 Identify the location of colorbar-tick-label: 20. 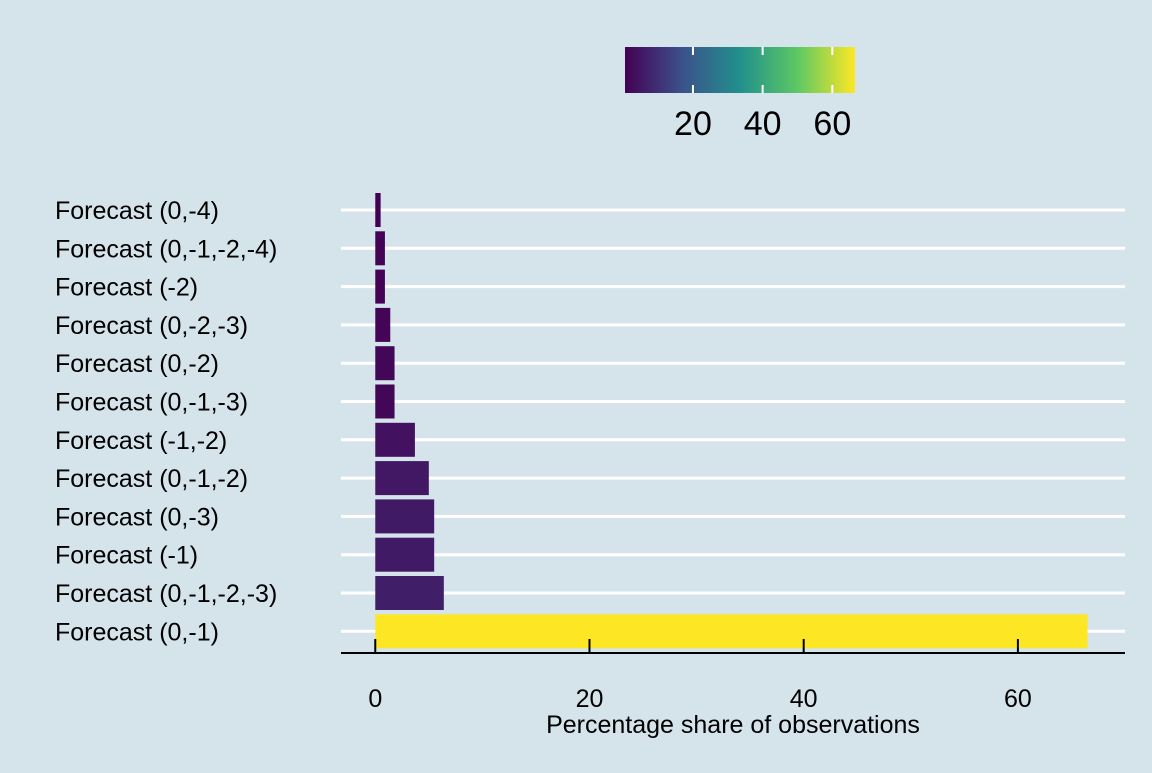
(693, 124).